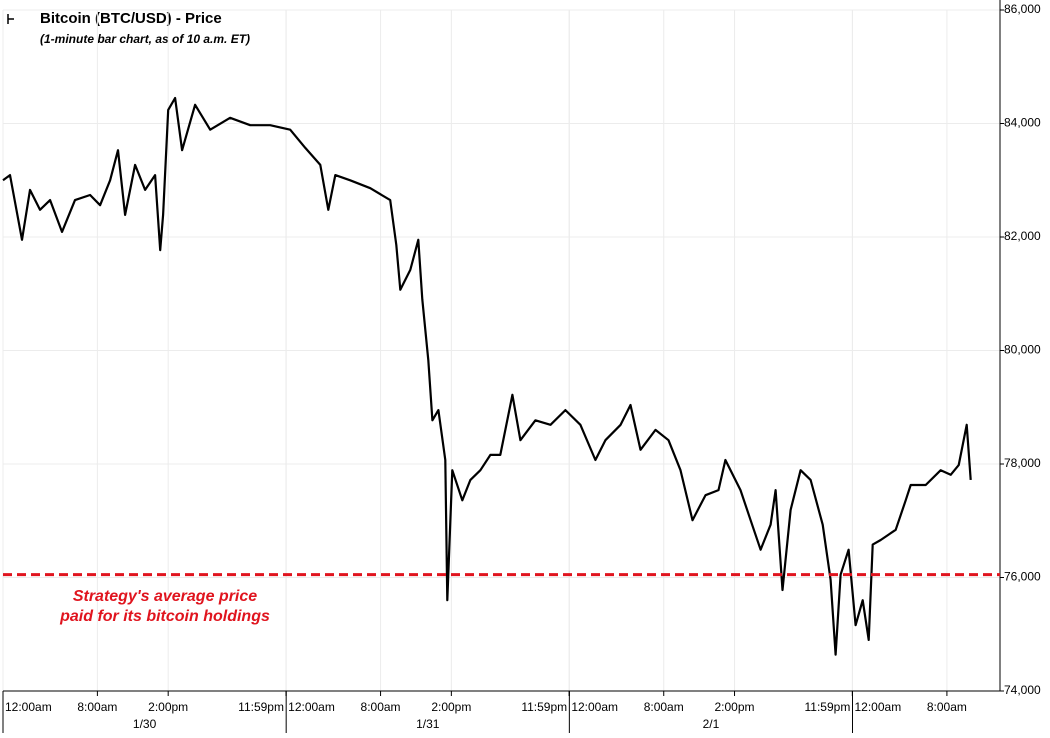 Image resolution: width=1050 pixels, height=738 pixels. Describe the element at coordinates (1022, 690) in the screenshot. I see `y-tick-label: 74,000` at that location.